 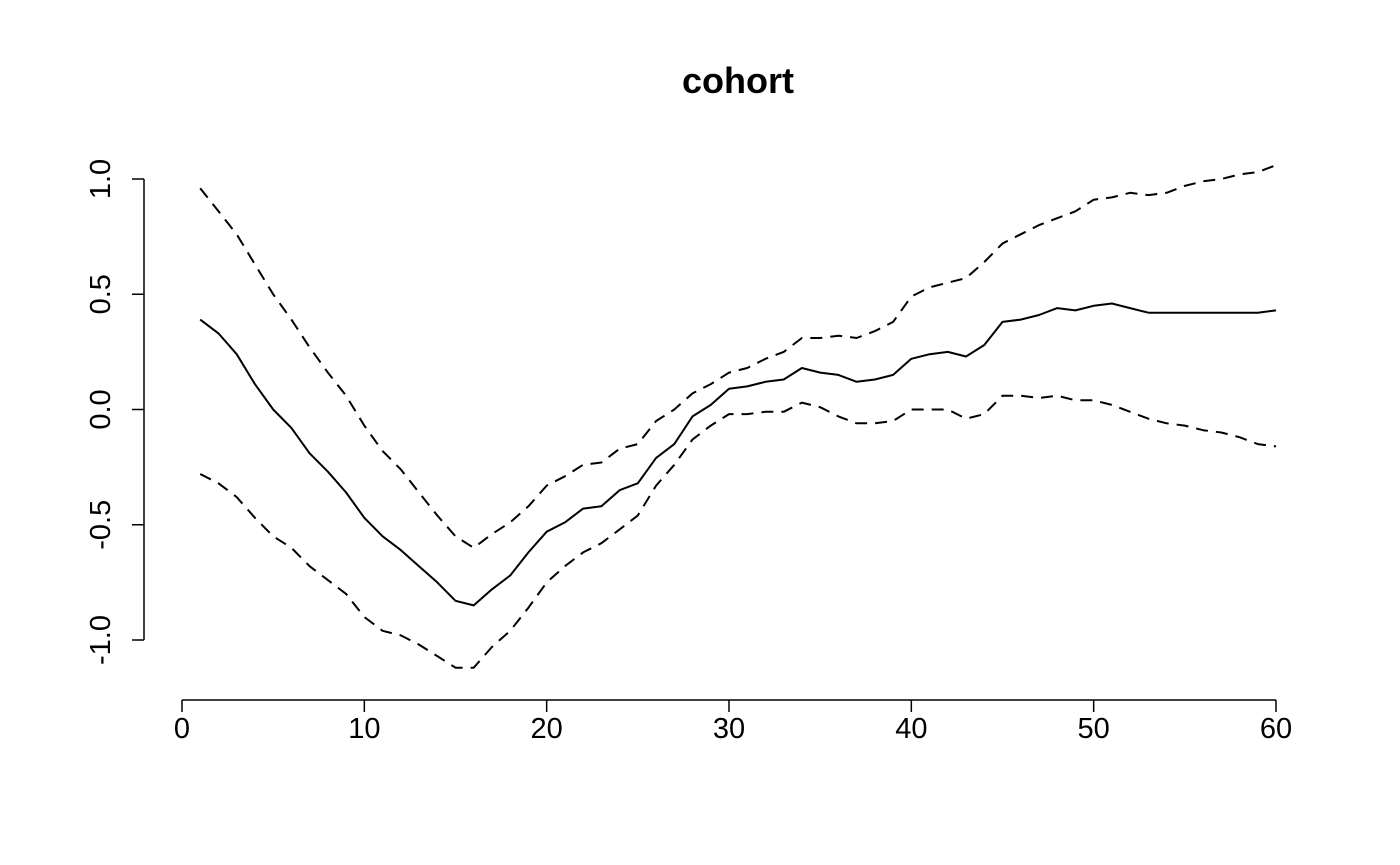 I want to click on x-tick-label: 60, so click(x=1276, y=729).